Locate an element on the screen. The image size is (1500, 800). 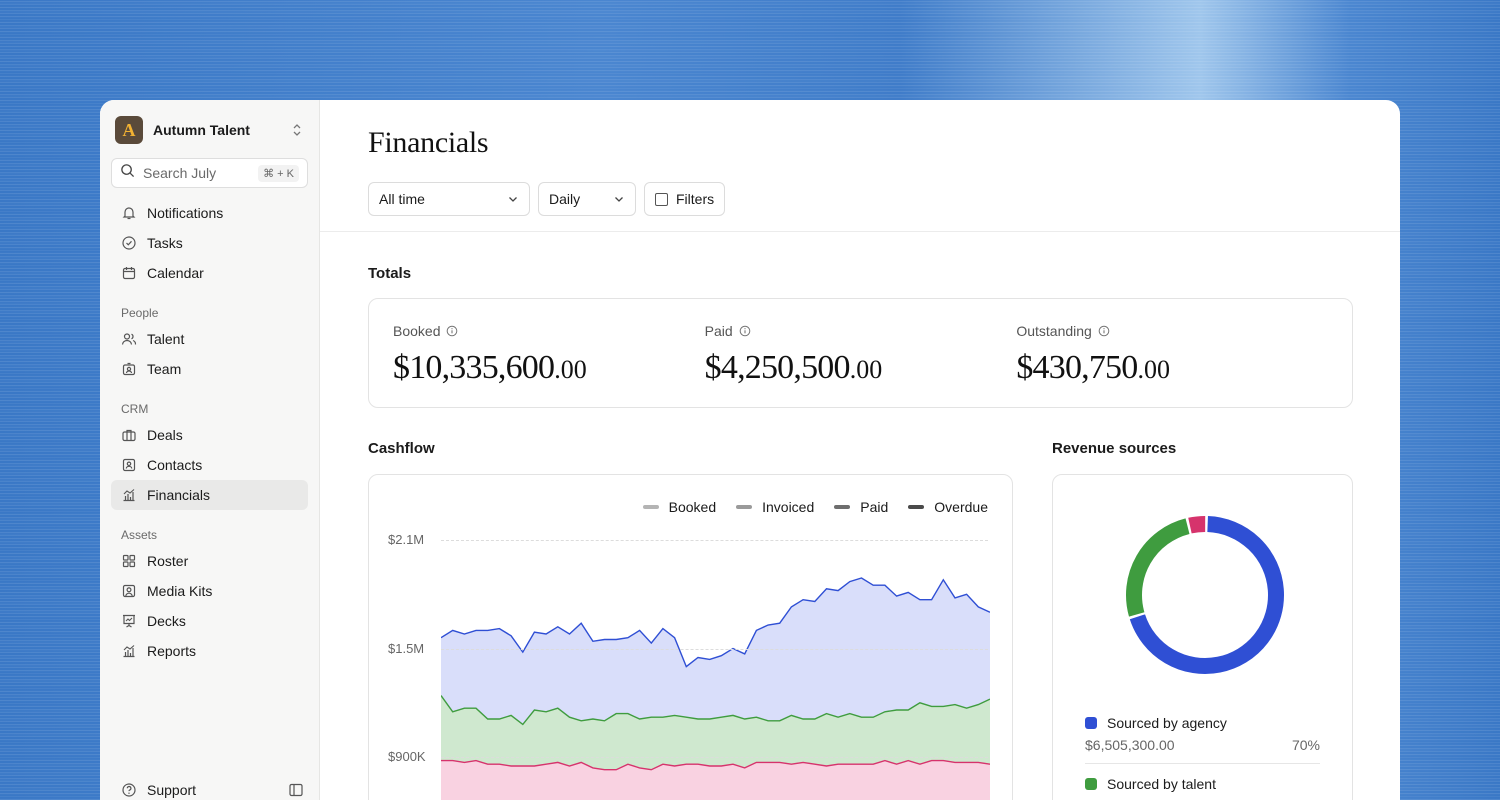
legend-invoiced: Invoiced is located at coordinates (775, 507).